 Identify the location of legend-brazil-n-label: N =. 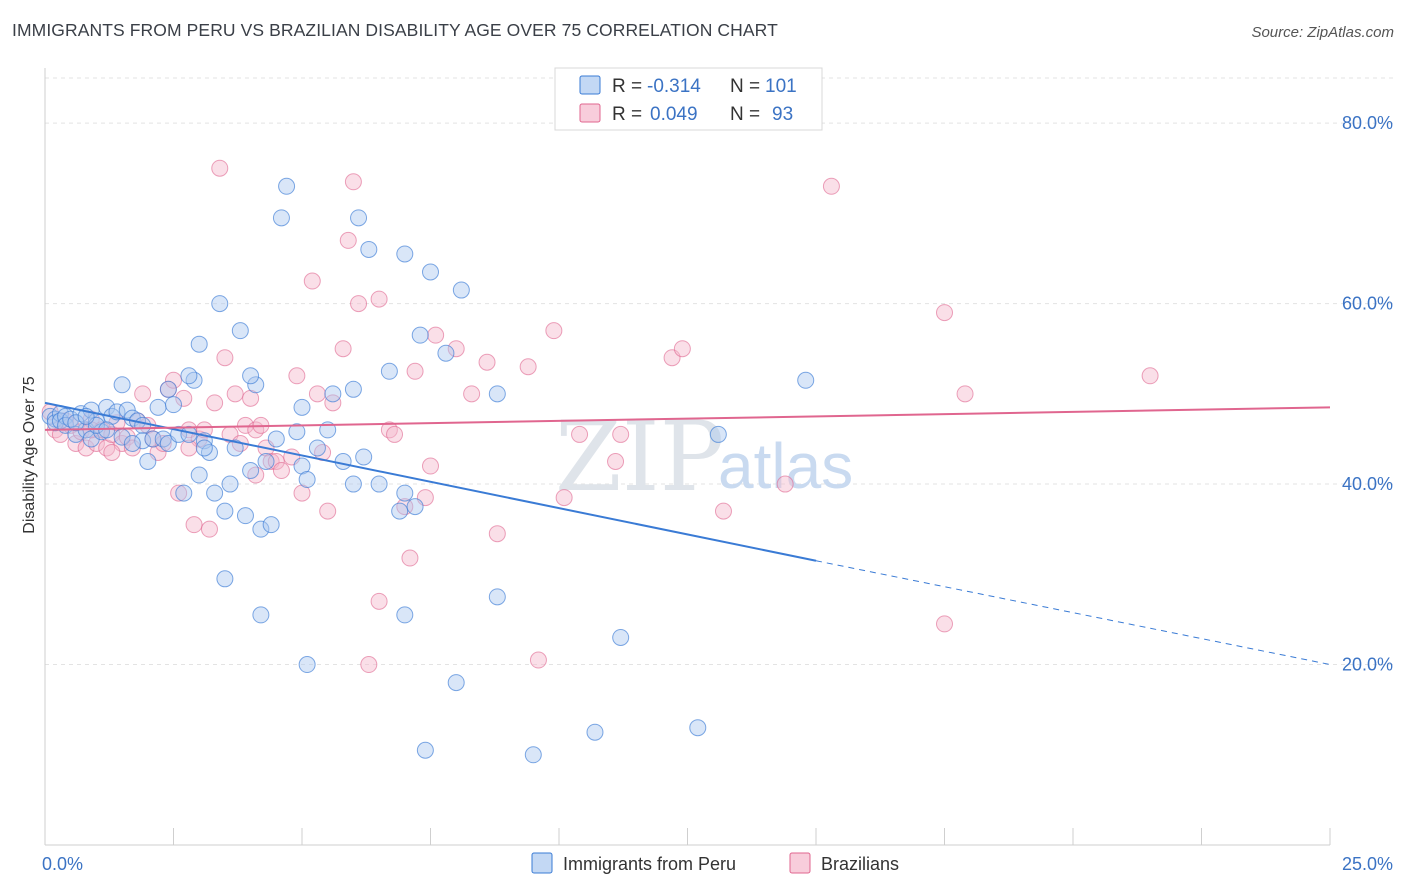
(745, 114).